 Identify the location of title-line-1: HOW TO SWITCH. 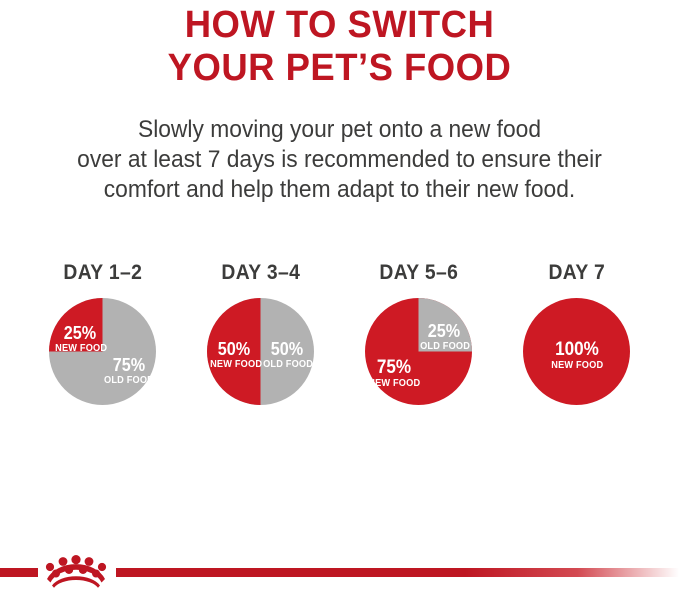
(339, 25).